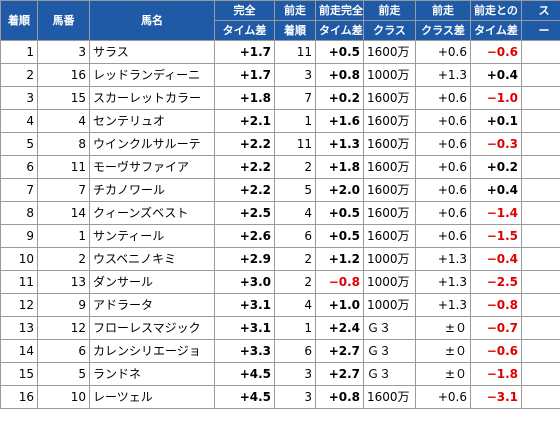  I want to click on cell-gap: +3.1, so click(244, 328).